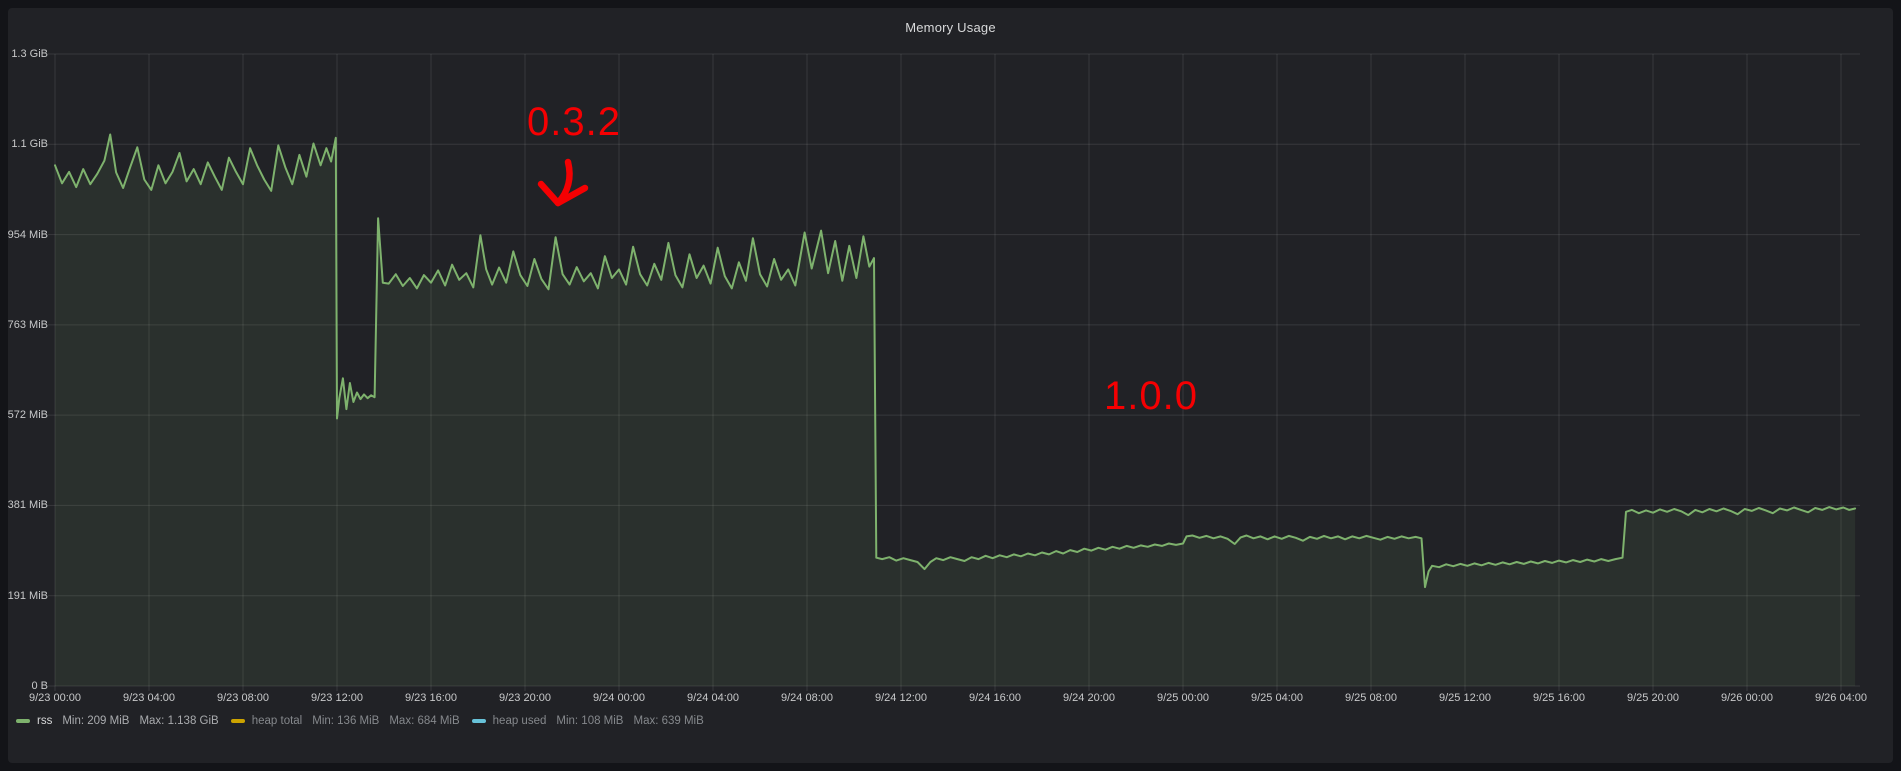 This screenshot has width=1901, height=771. Describe the element at coordinates (27, 324) in the screenshot. I see `y-axis-label: 763 MiB` at that location.